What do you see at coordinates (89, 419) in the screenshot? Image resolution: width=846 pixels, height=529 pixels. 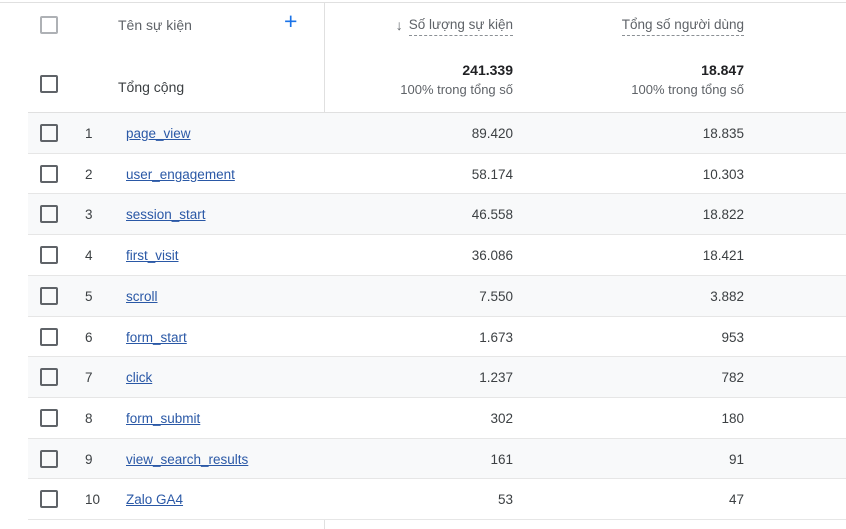 I see `row-index: 8` at bounding box center [89, 419].